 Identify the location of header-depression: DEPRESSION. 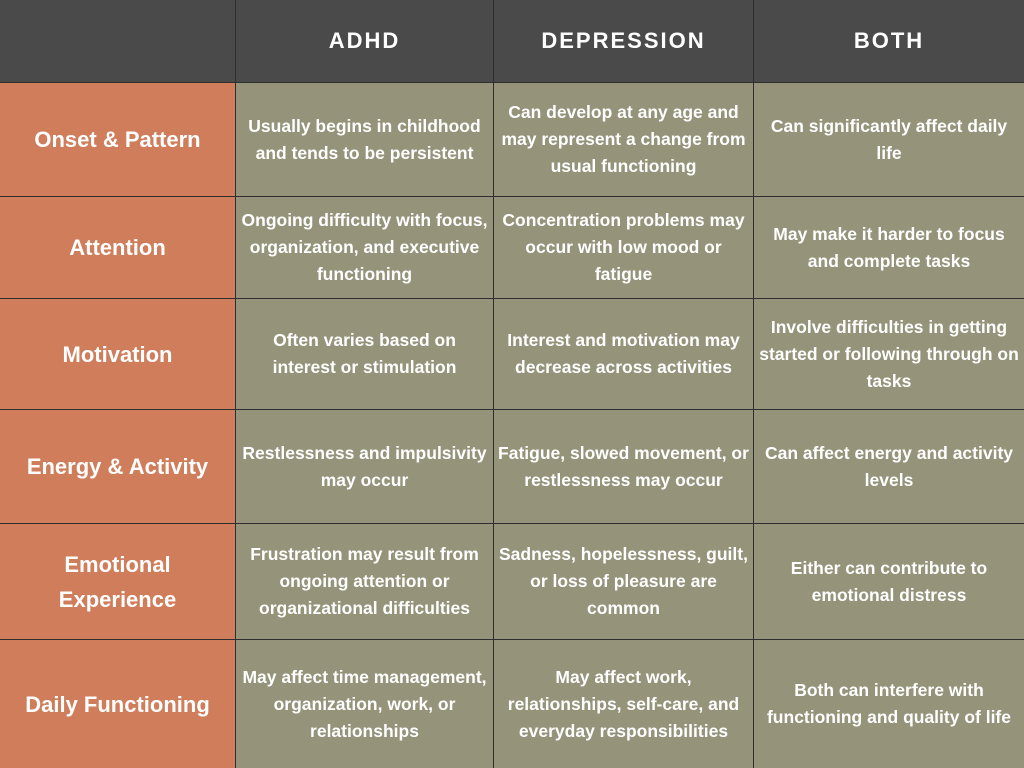
(624, 41).